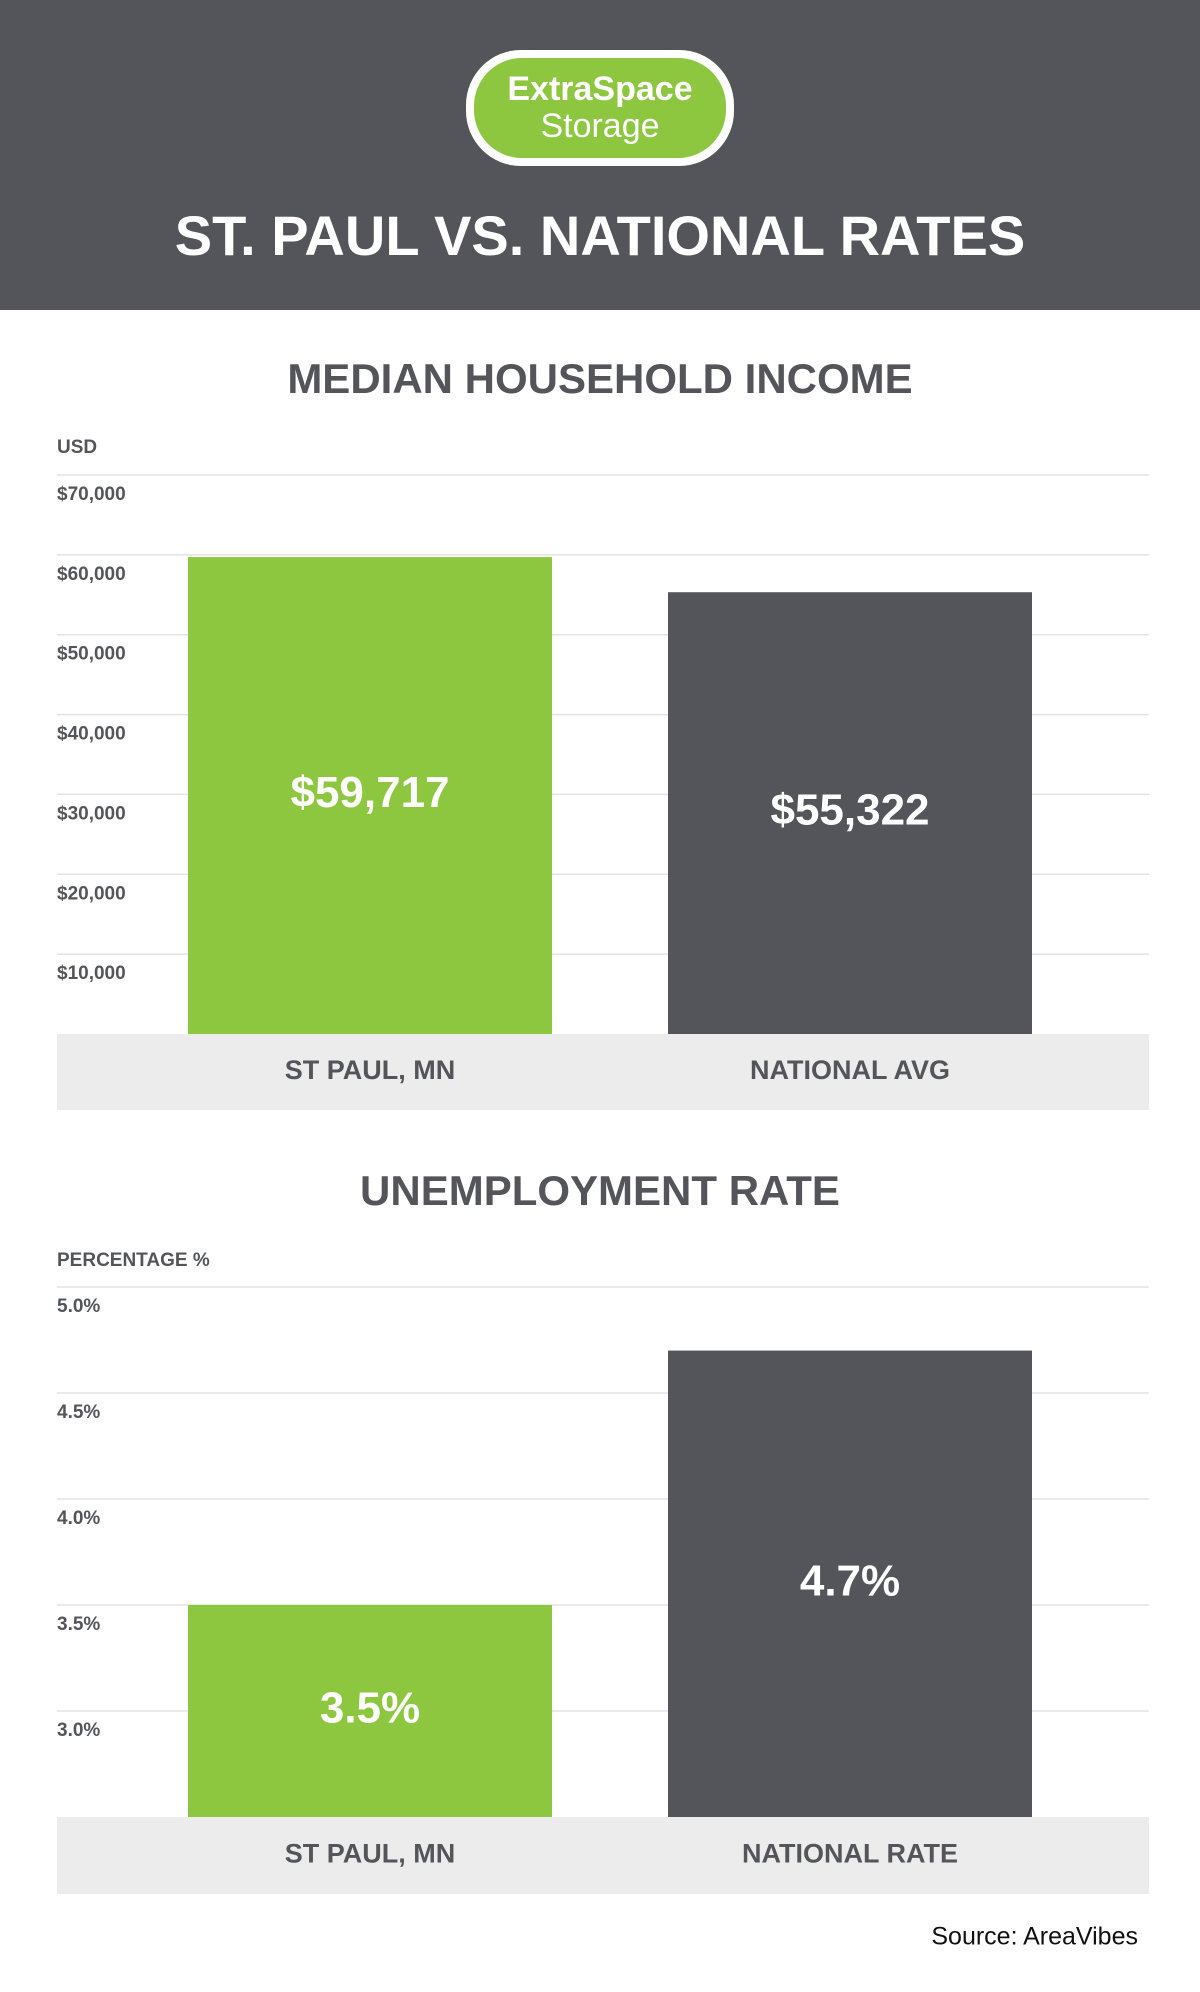  What do you see at coordinates (369, 792) in the screenshot?
I see `value-label: $59,717` at bounding box center [369, 792].